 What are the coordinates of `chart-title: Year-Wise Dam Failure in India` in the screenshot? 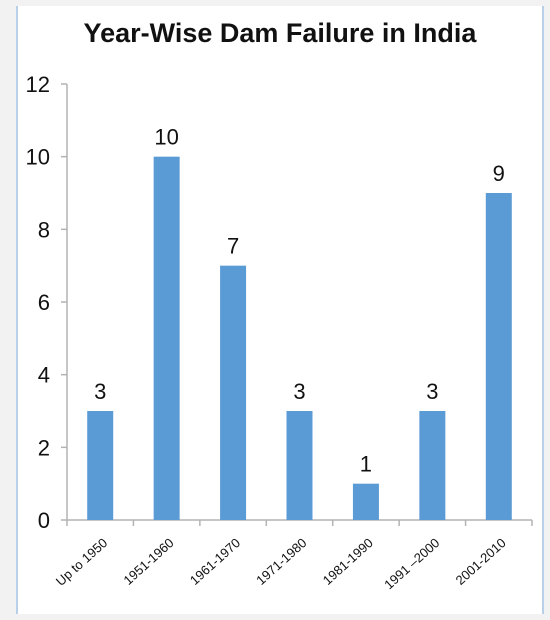 It's located at (280, 33).